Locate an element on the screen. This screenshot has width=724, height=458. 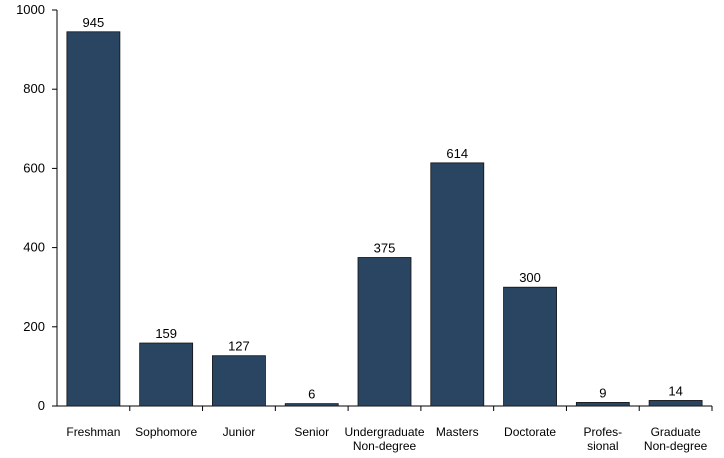
bar-value-label: 127 is located at coordinates (239, 346).